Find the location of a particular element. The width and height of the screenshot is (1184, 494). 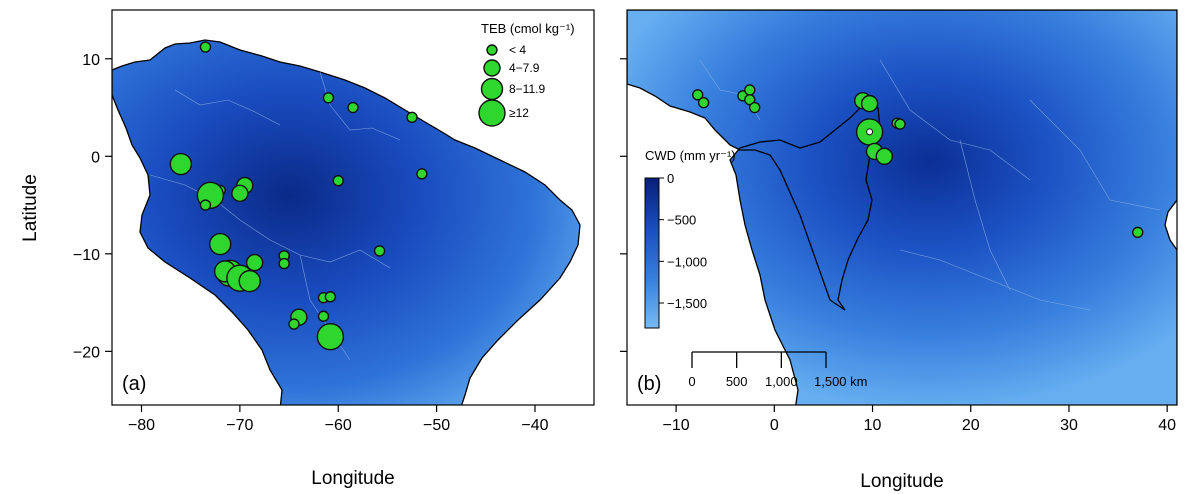

panel-b-x-axis-label: Longitude is located at coordinates (901, 481).